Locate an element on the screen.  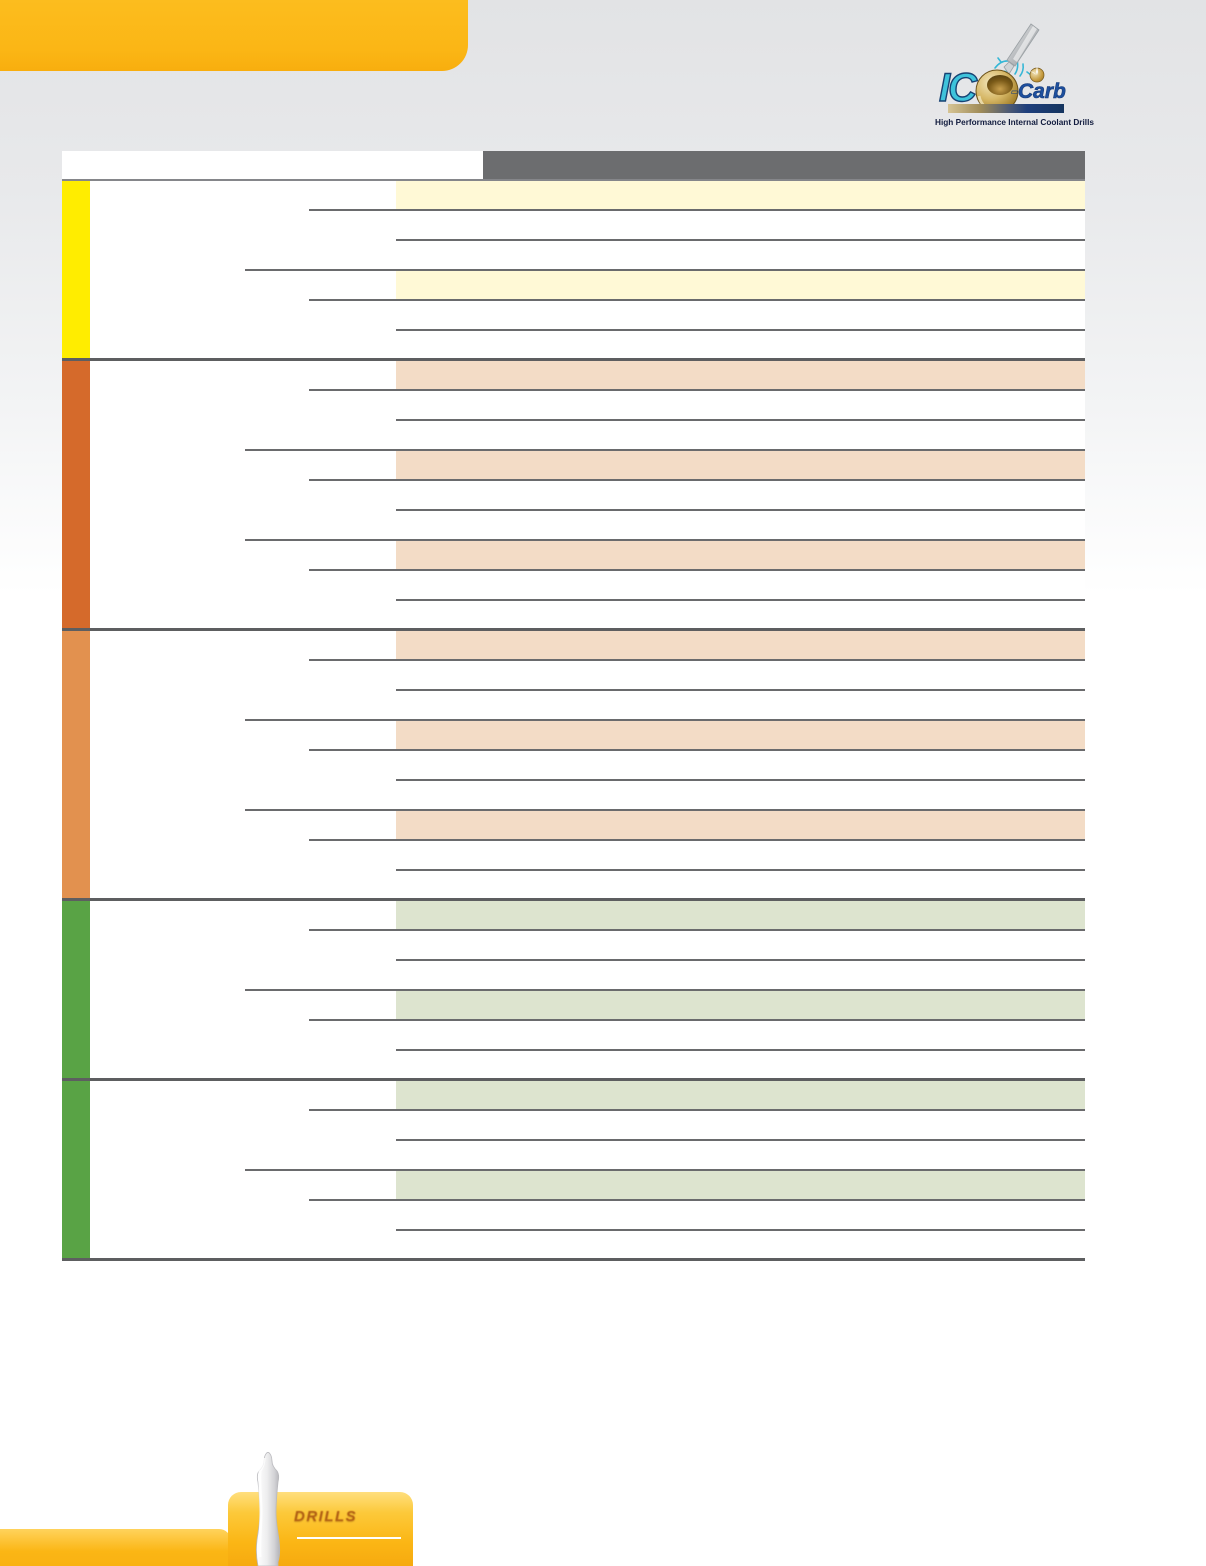
section-yellow is located at coordinates (573, 269).